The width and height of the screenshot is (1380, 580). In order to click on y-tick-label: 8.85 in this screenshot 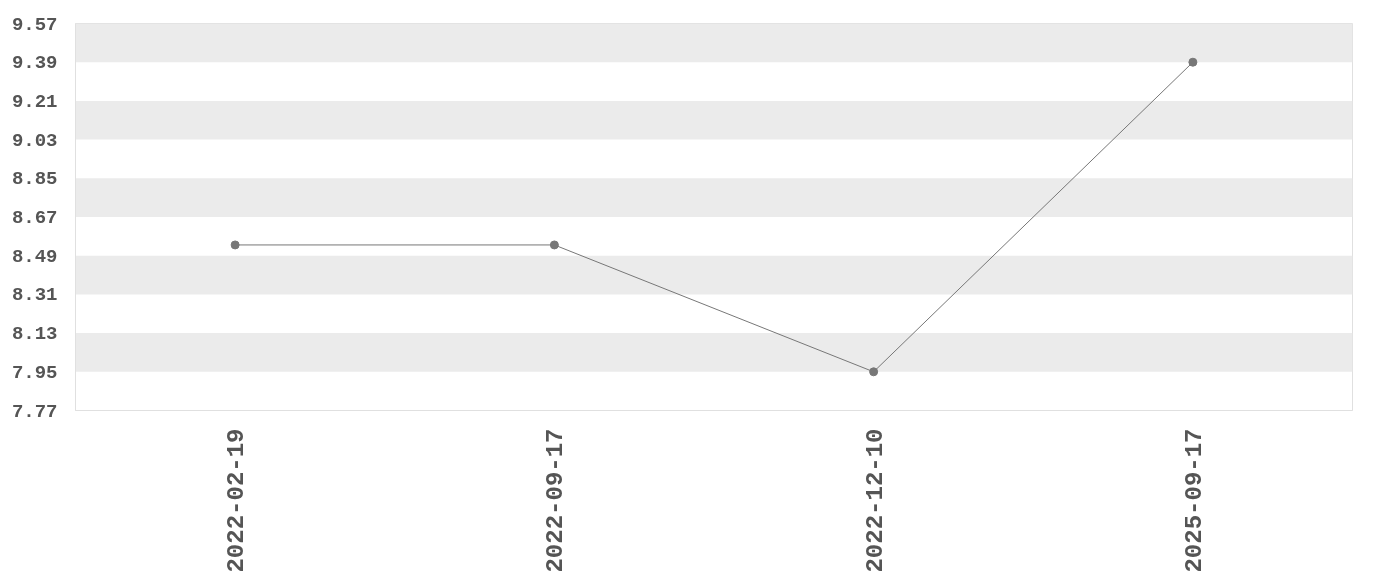, I will do `click(34, 179)`.